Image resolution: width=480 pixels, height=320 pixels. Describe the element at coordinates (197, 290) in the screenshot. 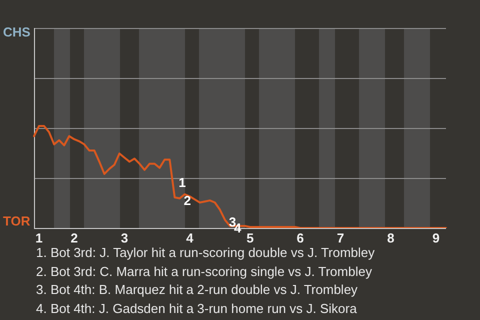

I see `text: 3. Bot 4th: B. Marquez hit a 2-run double vs J. Trombley` at that location.